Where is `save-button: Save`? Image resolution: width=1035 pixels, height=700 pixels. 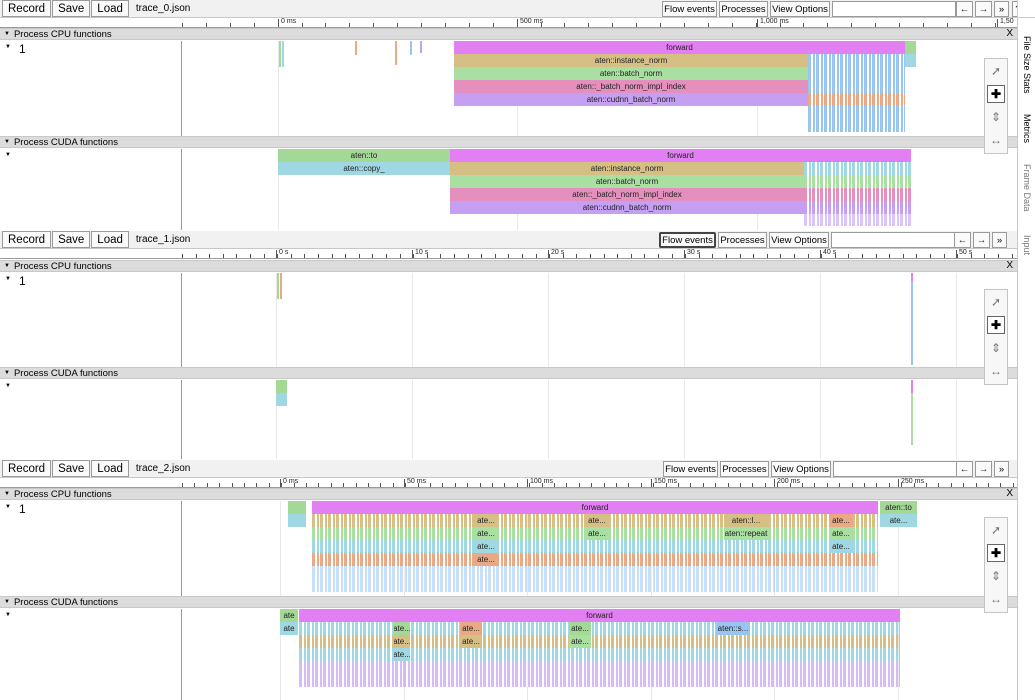 save-button: Save is located at coordinates (71, 8).